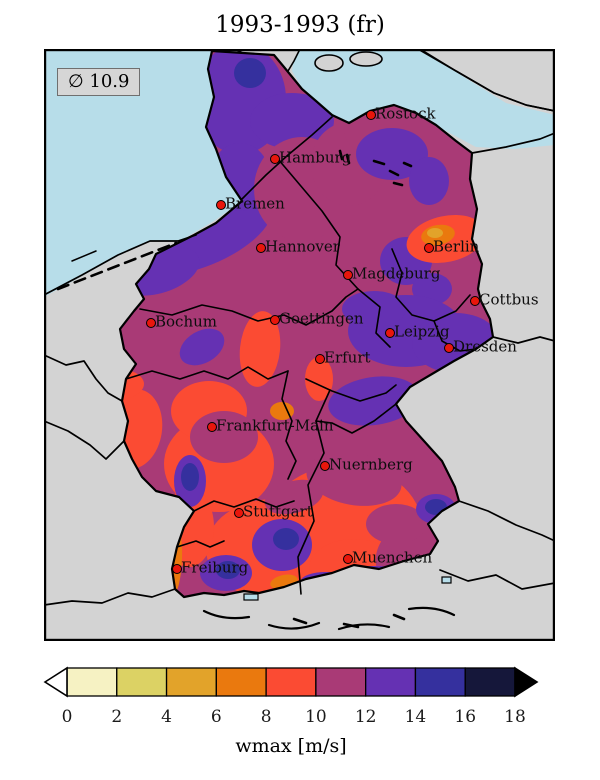 Image resolution: width=600 pixels, height=780 pixels. What do you see at coordinates (366, 717) in the screenshot?
I see `colorbar-tick-12: 12` at bounding box center [366, 717].